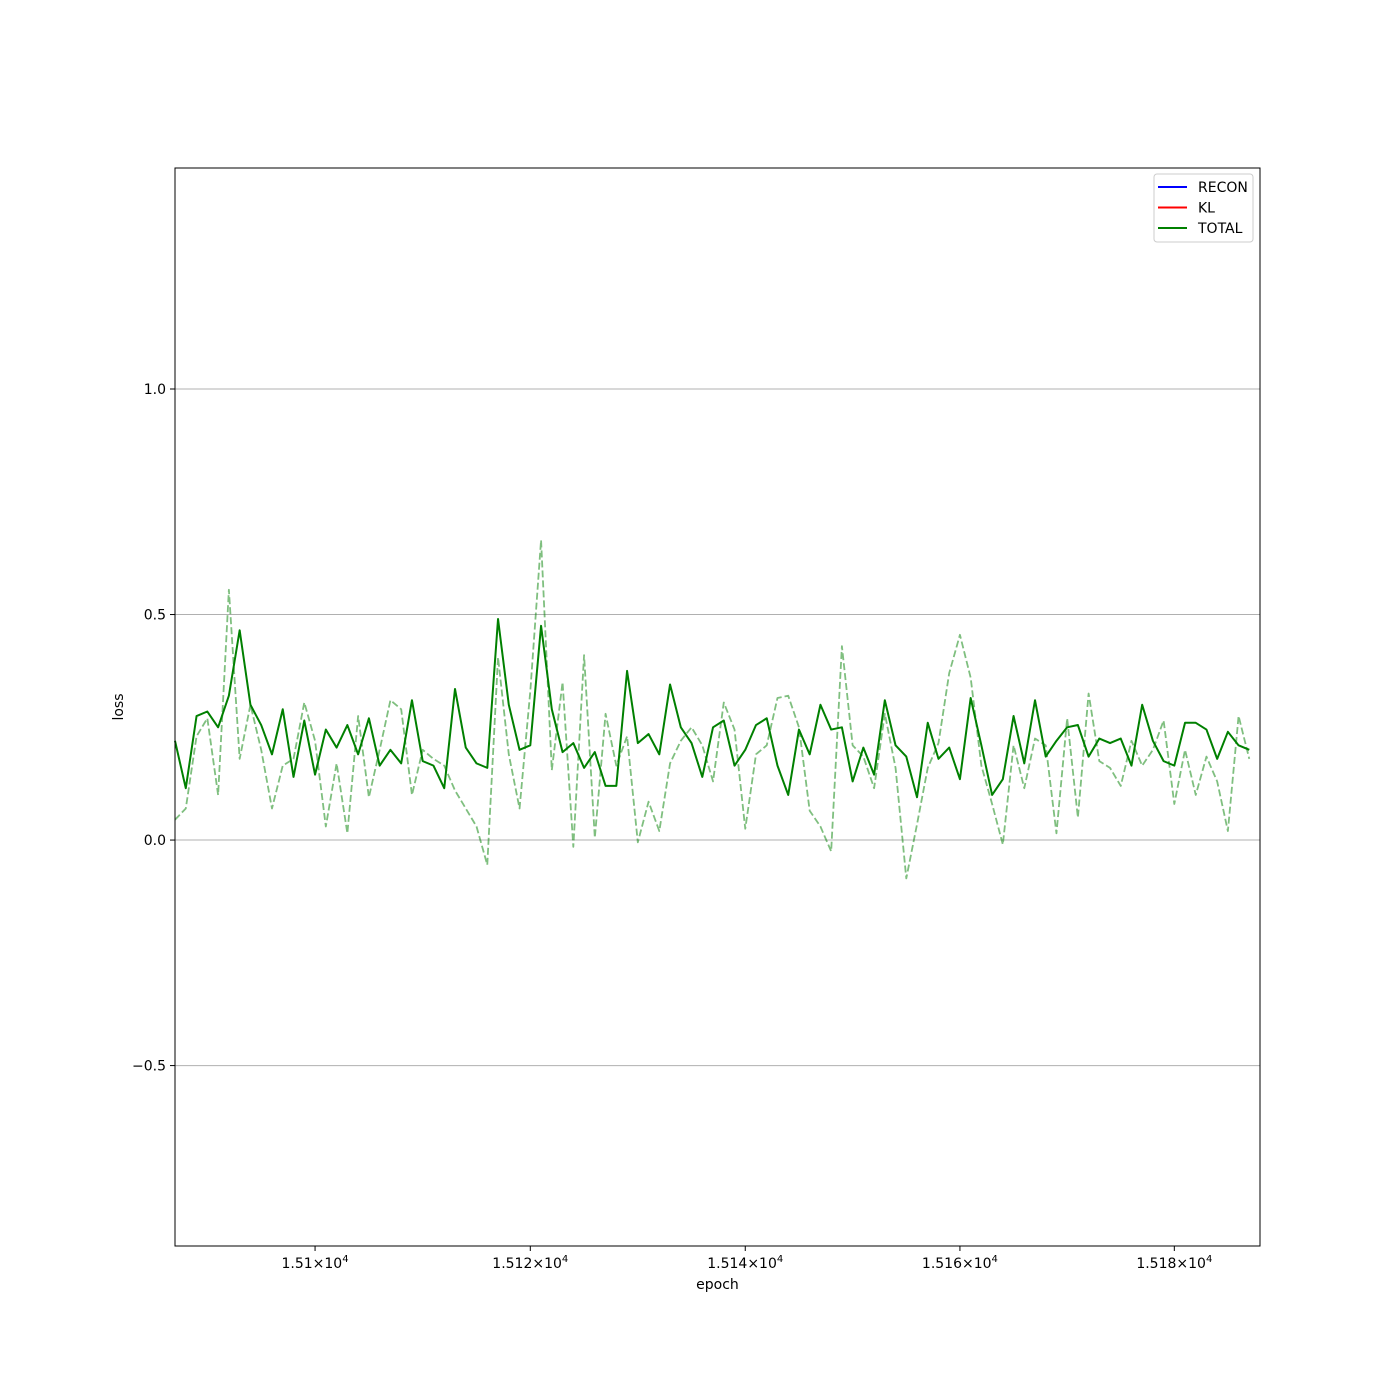 The image size is (1400, 1400). What do you see at coordinates (745, 1263) in the screenshot?
I see `x-tick-label: 1.514×10⁴` at bounding box center [745, 1263].